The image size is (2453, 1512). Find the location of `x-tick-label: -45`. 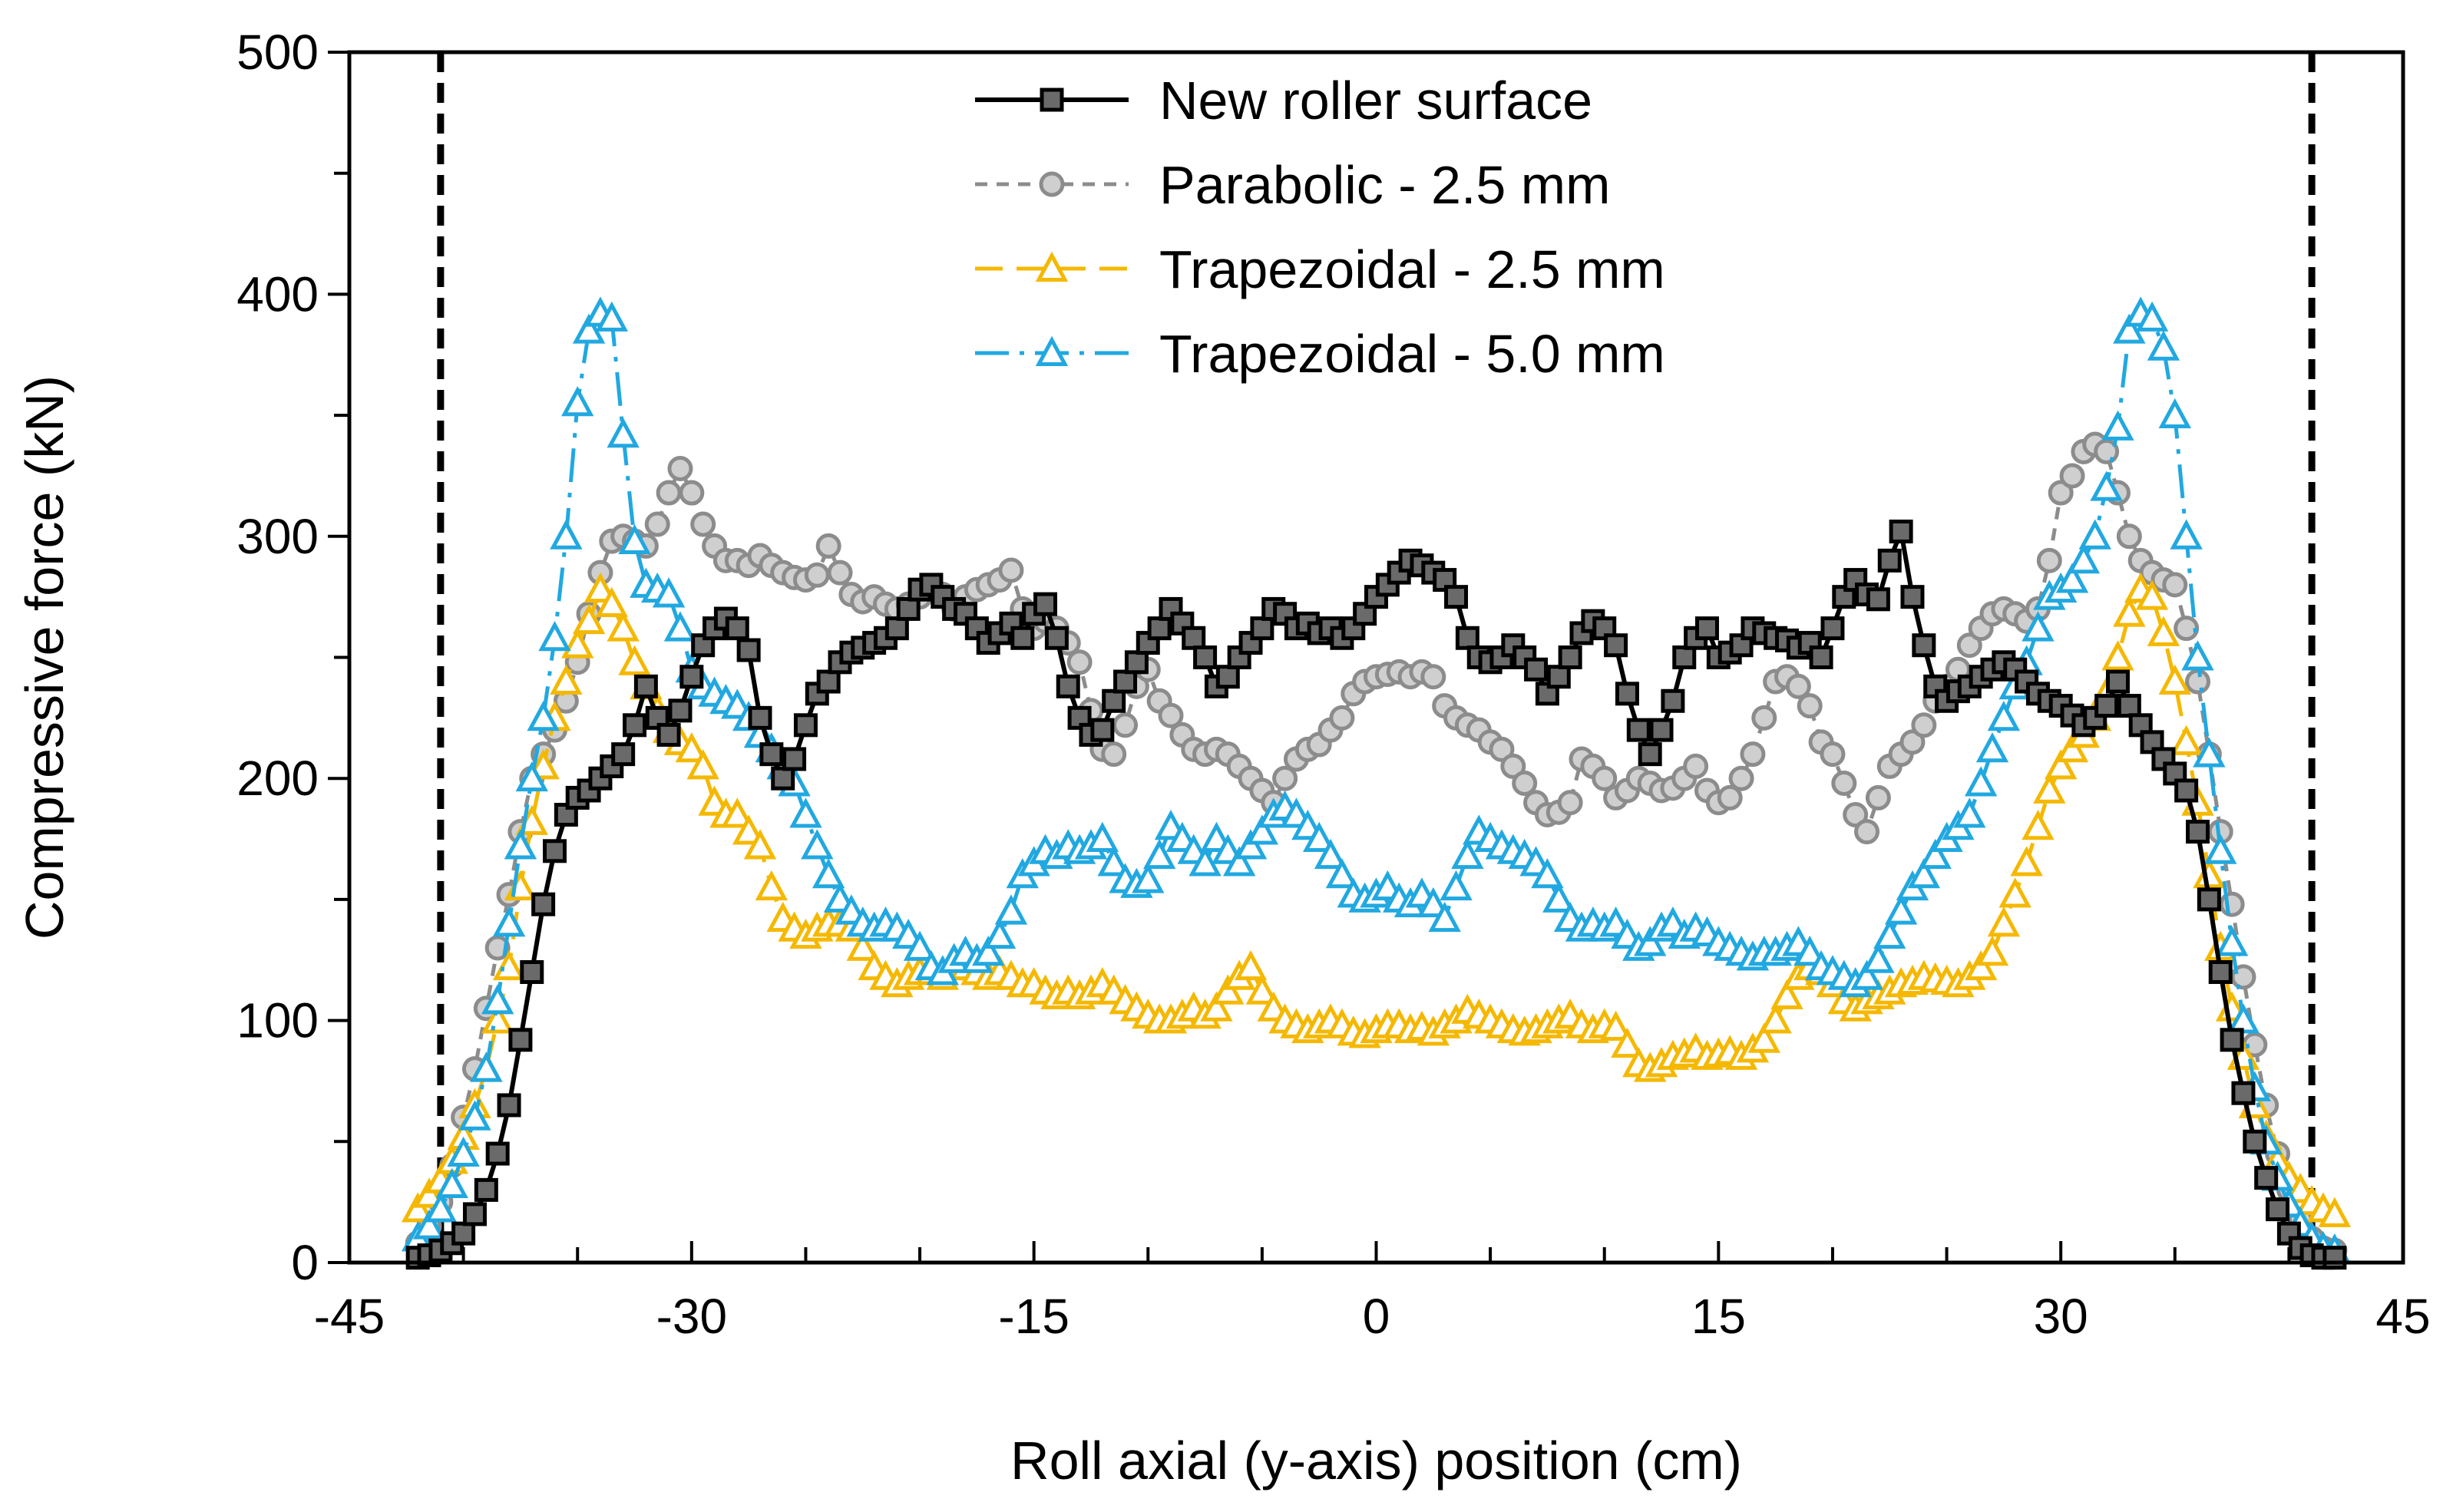

x-tick-label: -45 is located at coordinates (349, 1317).